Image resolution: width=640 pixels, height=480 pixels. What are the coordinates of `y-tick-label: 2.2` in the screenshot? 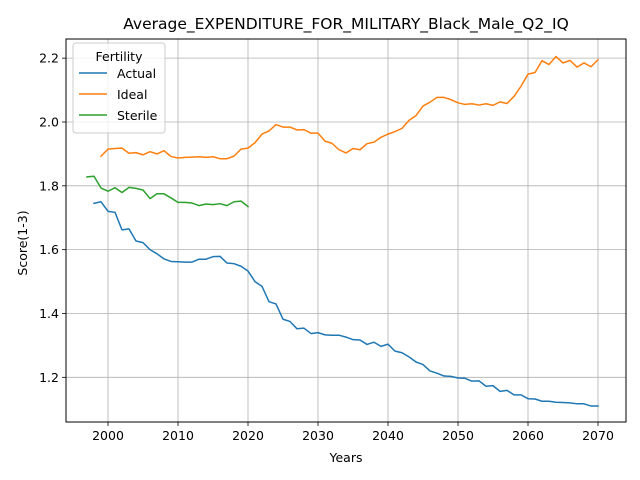 It's located at (49, 58).